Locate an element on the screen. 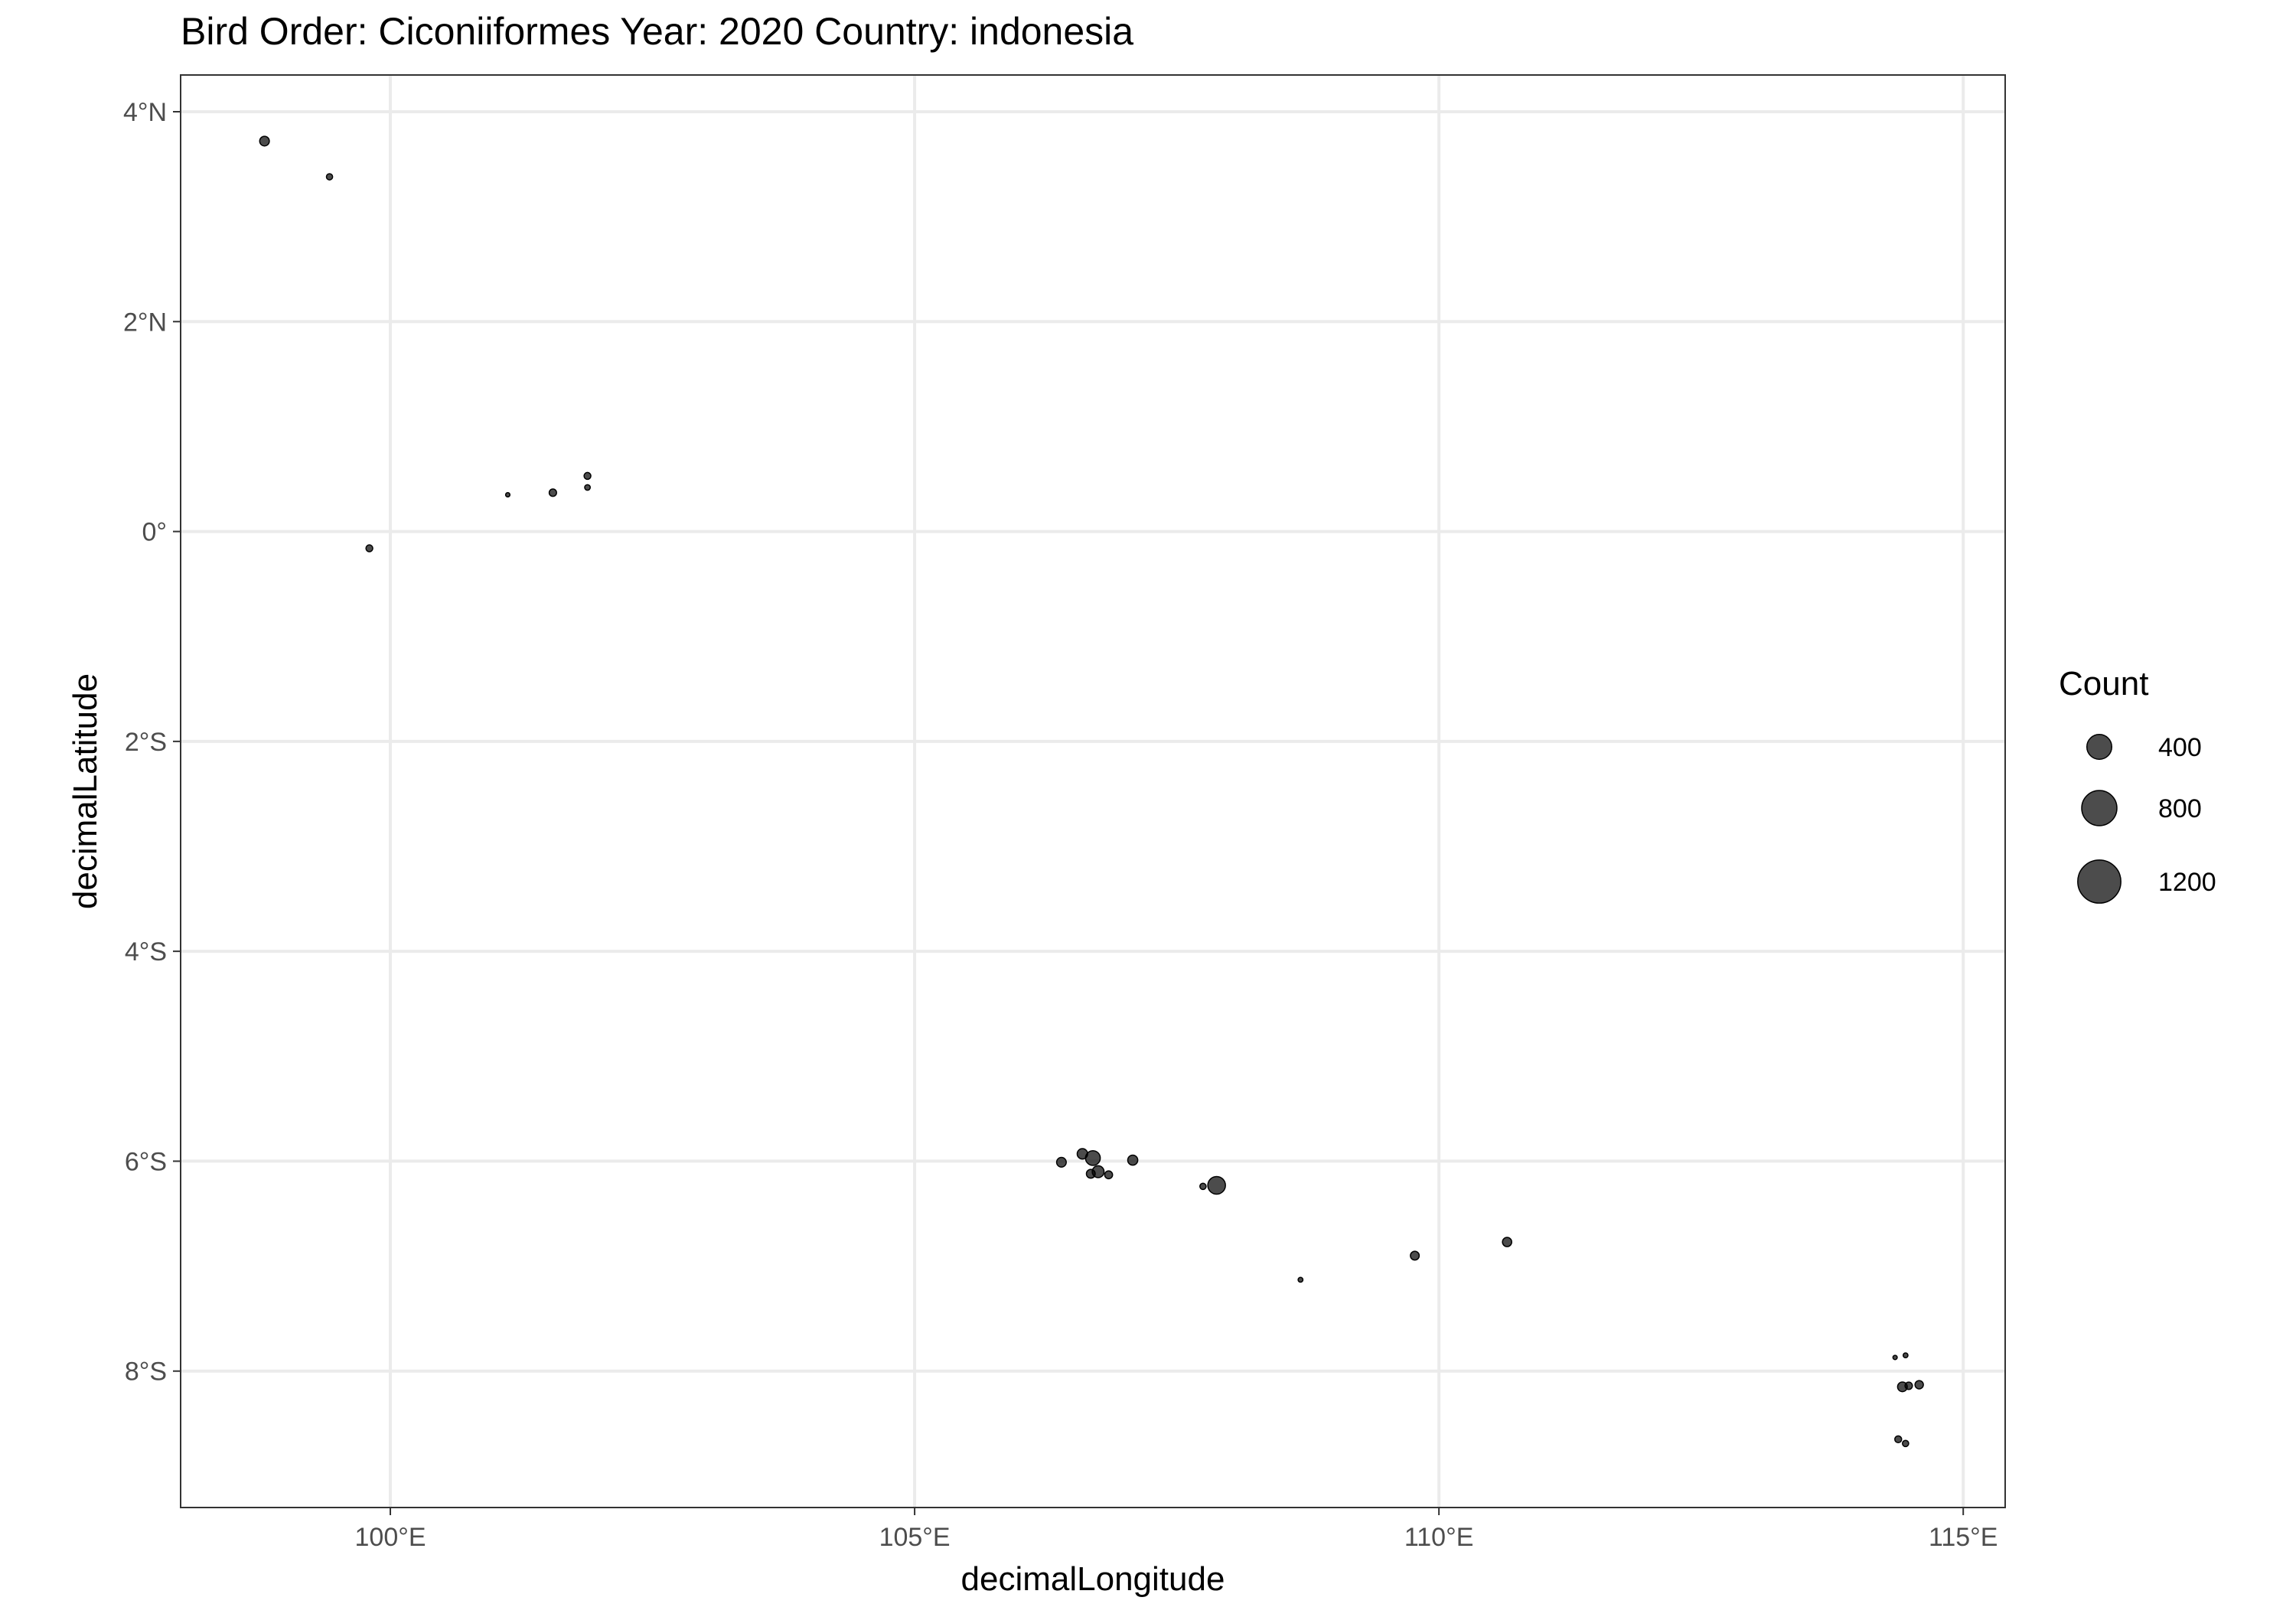 Image resolution: width=2296 pixels, height=1607 pixels. y-tick-label-5: 6°S is located at coordinates (146, 1161).